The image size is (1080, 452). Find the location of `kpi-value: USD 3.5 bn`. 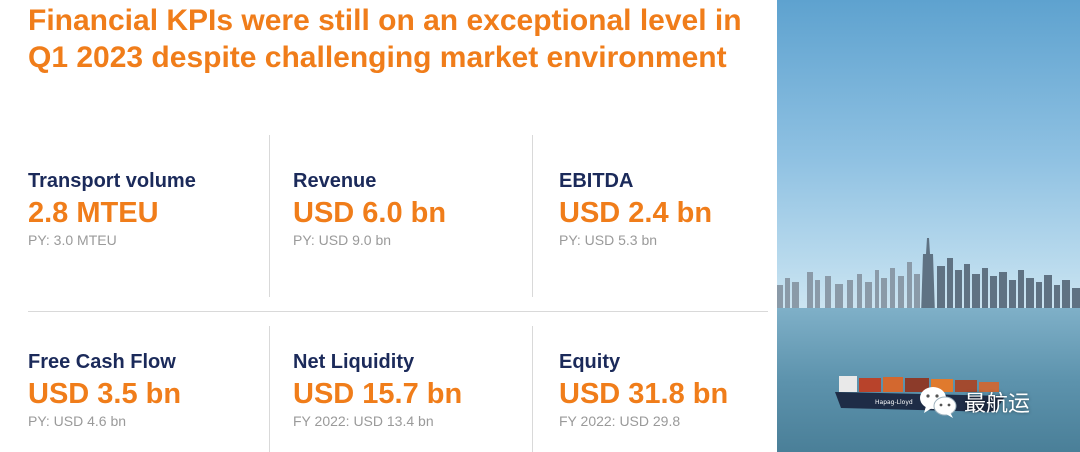

kpi-value: USD 3.5 bn is located at coordinates (105, 394).